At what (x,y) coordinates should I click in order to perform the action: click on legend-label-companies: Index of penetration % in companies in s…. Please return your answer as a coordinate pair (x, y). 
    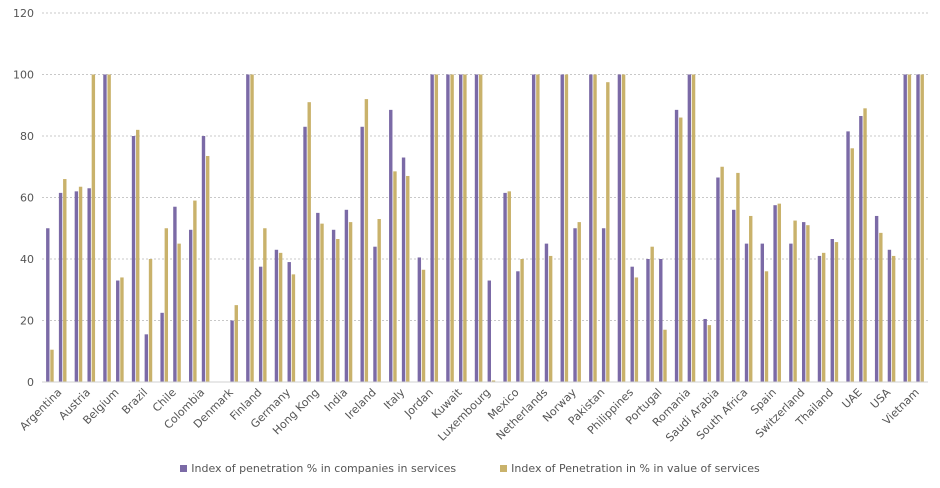
    Looking at the image, I should click on (324, 468).